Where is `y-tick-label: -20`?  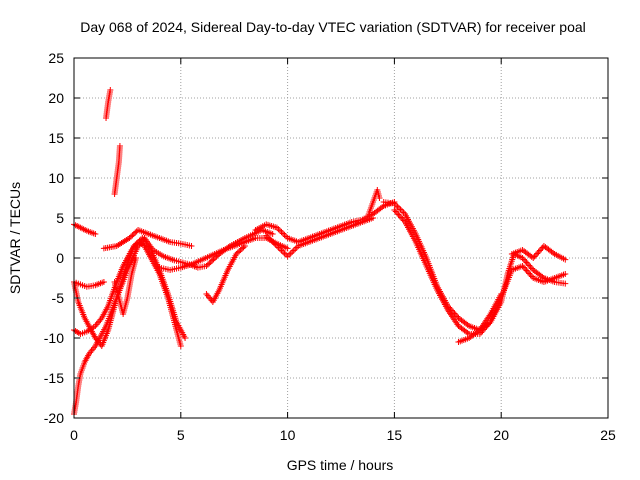
y-tick-label: -20 is located at coordinates (54, 418).